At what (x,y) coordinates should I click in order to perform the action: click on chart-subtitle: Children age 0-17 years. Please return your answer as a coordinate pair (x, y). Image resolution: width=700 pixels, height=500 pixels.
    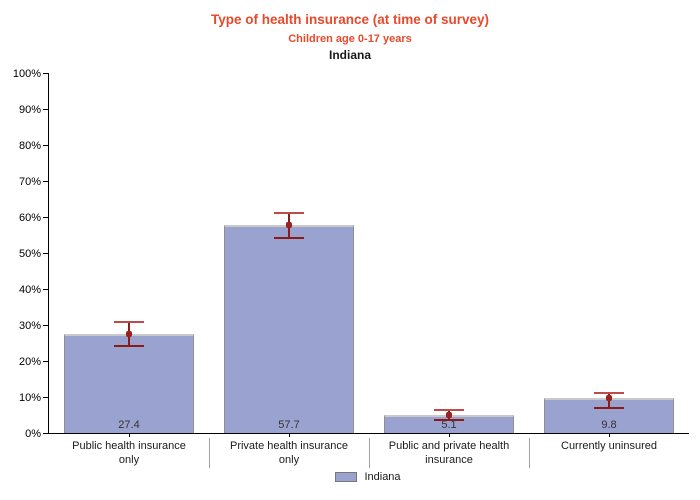
    Looking at the image, I should click on (350, 39).